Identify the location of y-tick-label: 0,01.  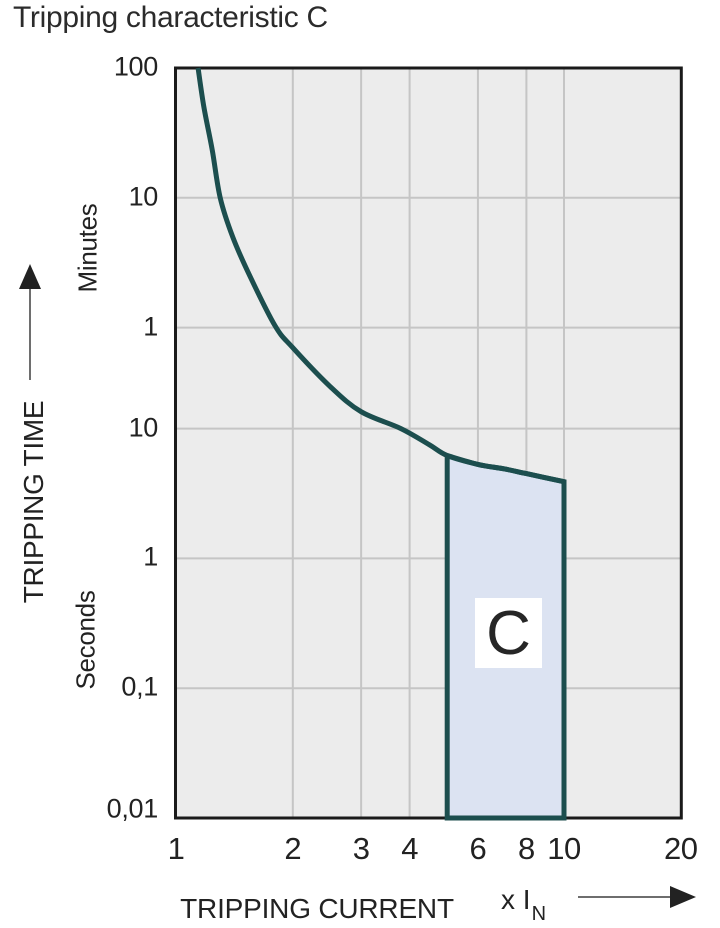
(132, 808).